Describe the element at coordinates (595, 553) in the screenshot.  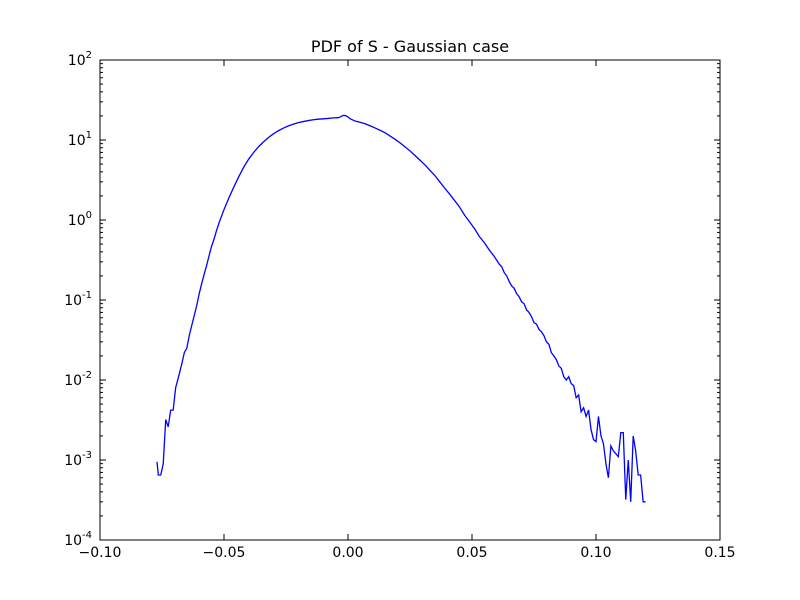
I see `x-tick-label: 0.10` at that location.